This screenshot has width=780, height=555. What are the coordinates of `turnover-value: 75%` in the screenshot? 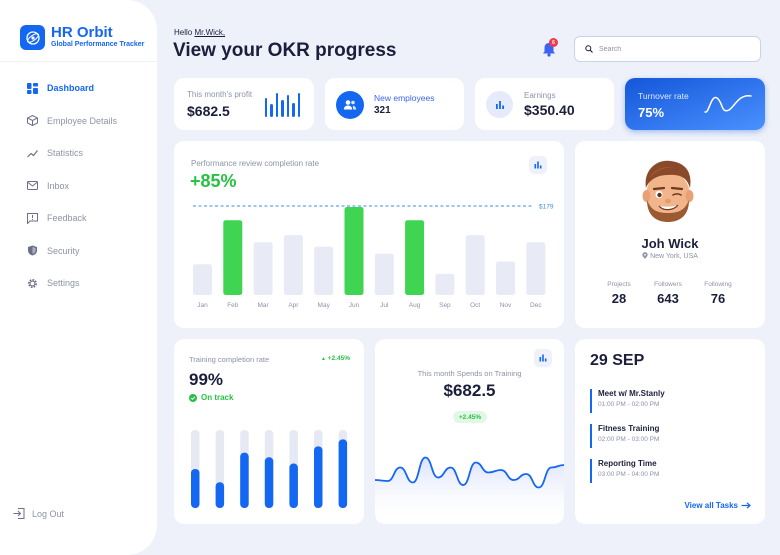 It's located at (651, 112).